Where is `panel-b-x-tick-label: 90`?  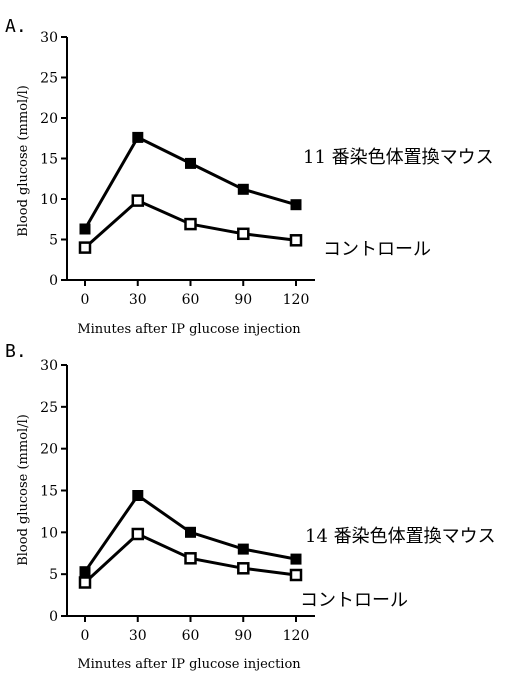 panel-b-x-tick-label: 90 is located at coordinates (243, 636).